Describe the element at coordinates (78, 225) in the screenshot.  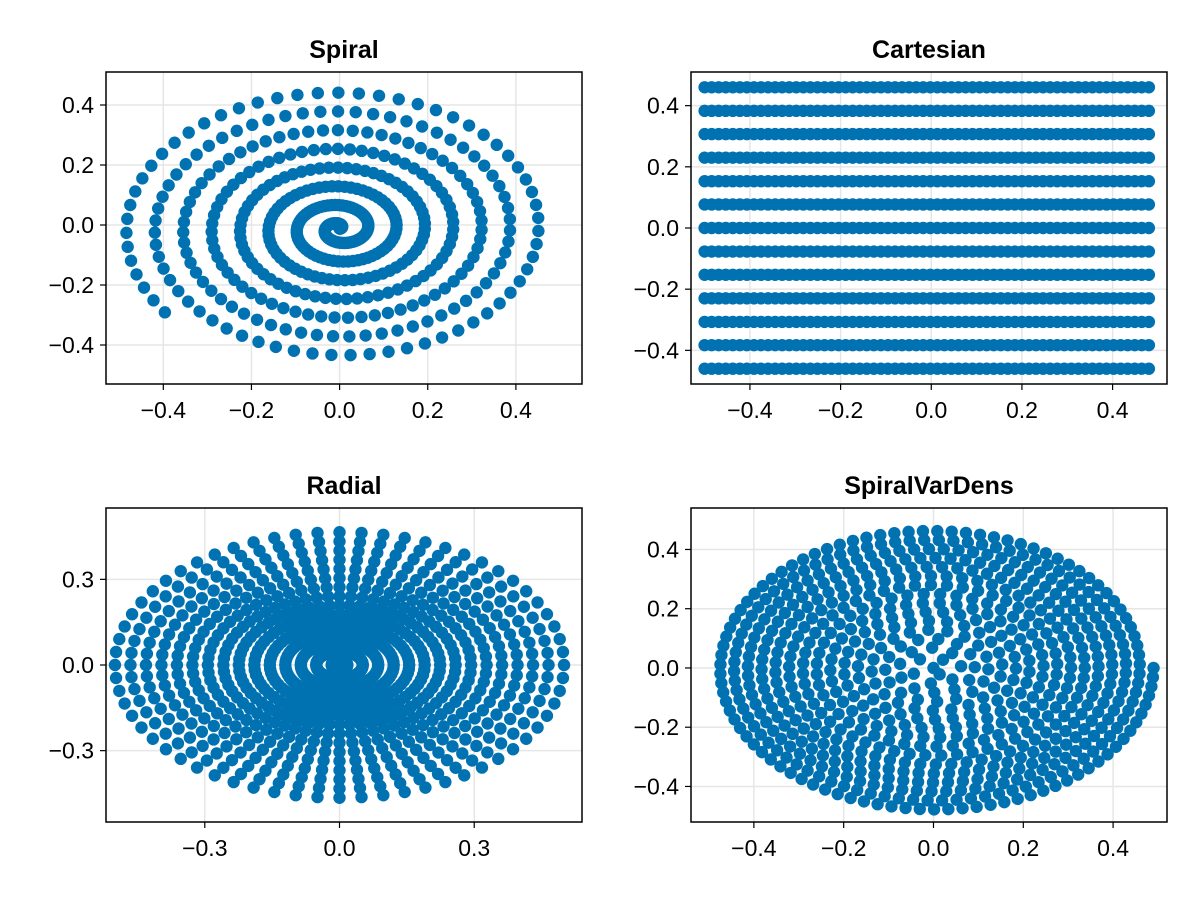
I see `spiral-ytick-label: 0.0` at that location.